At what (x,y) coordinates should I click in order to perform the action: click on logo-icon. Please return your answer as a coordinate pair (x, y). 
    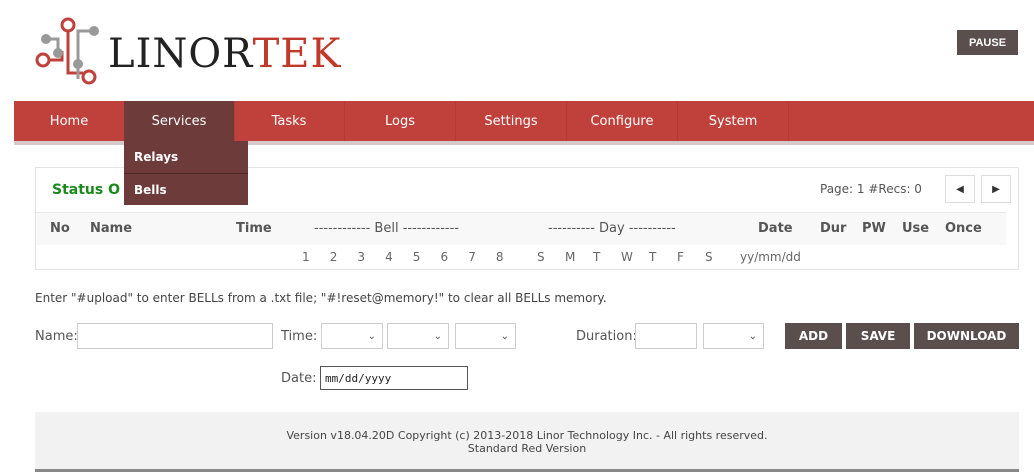
    Looking at the image, I should click on (67, 51).